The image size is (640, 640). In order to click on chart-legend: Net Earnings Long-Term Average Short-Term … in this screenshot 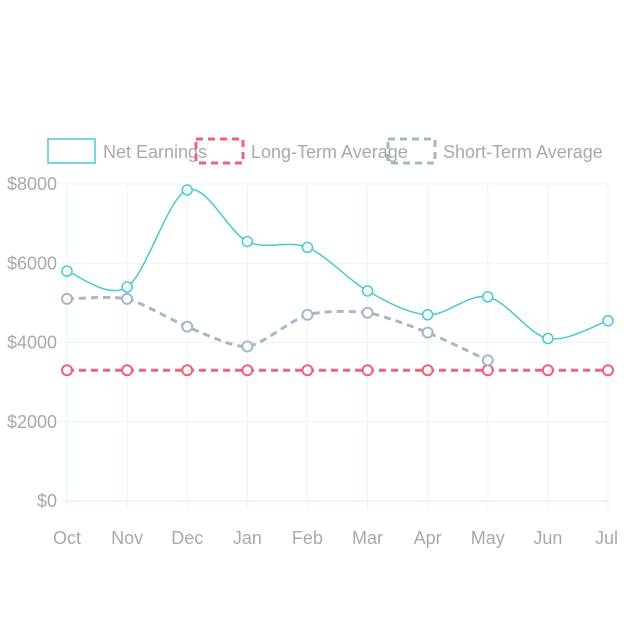, I will do `click(325, 151)`.